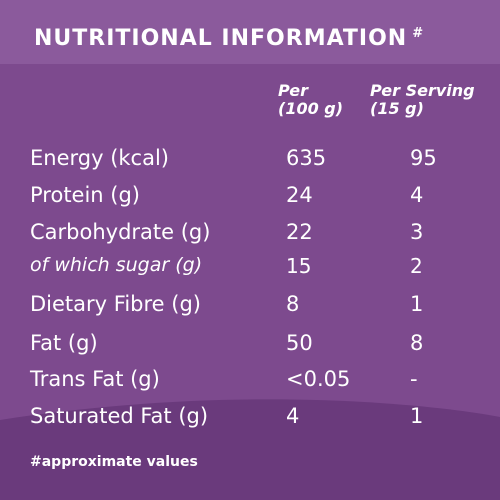 Image resolution: width=500 pixels, height=500 pixels. Describe the element at coordinates (414, 379) in the screenshot. I see `row-value-per-serving: -` at that location.